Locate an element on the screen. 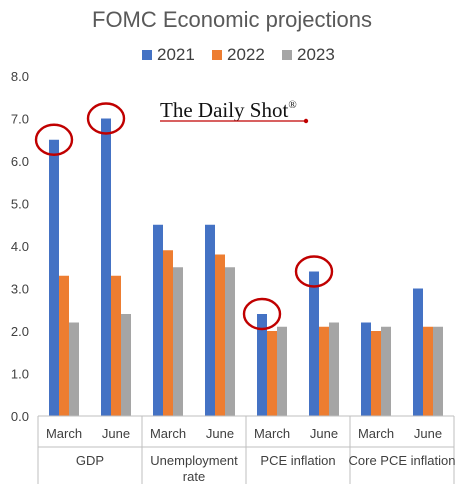 This screenshot has width=461, height=492. watermark-dot is located at coordinates (306, 121).